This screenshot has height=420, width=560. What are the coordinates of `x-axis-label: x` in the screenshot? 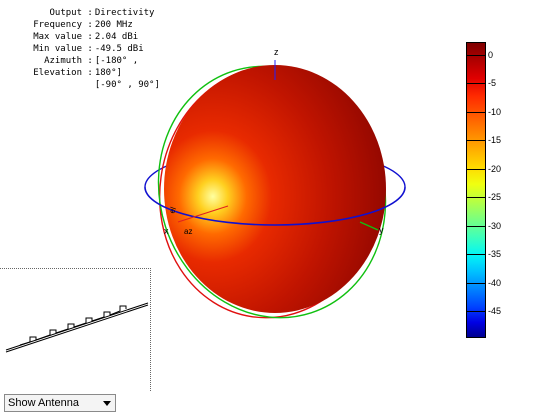 It's located at (166, 231).